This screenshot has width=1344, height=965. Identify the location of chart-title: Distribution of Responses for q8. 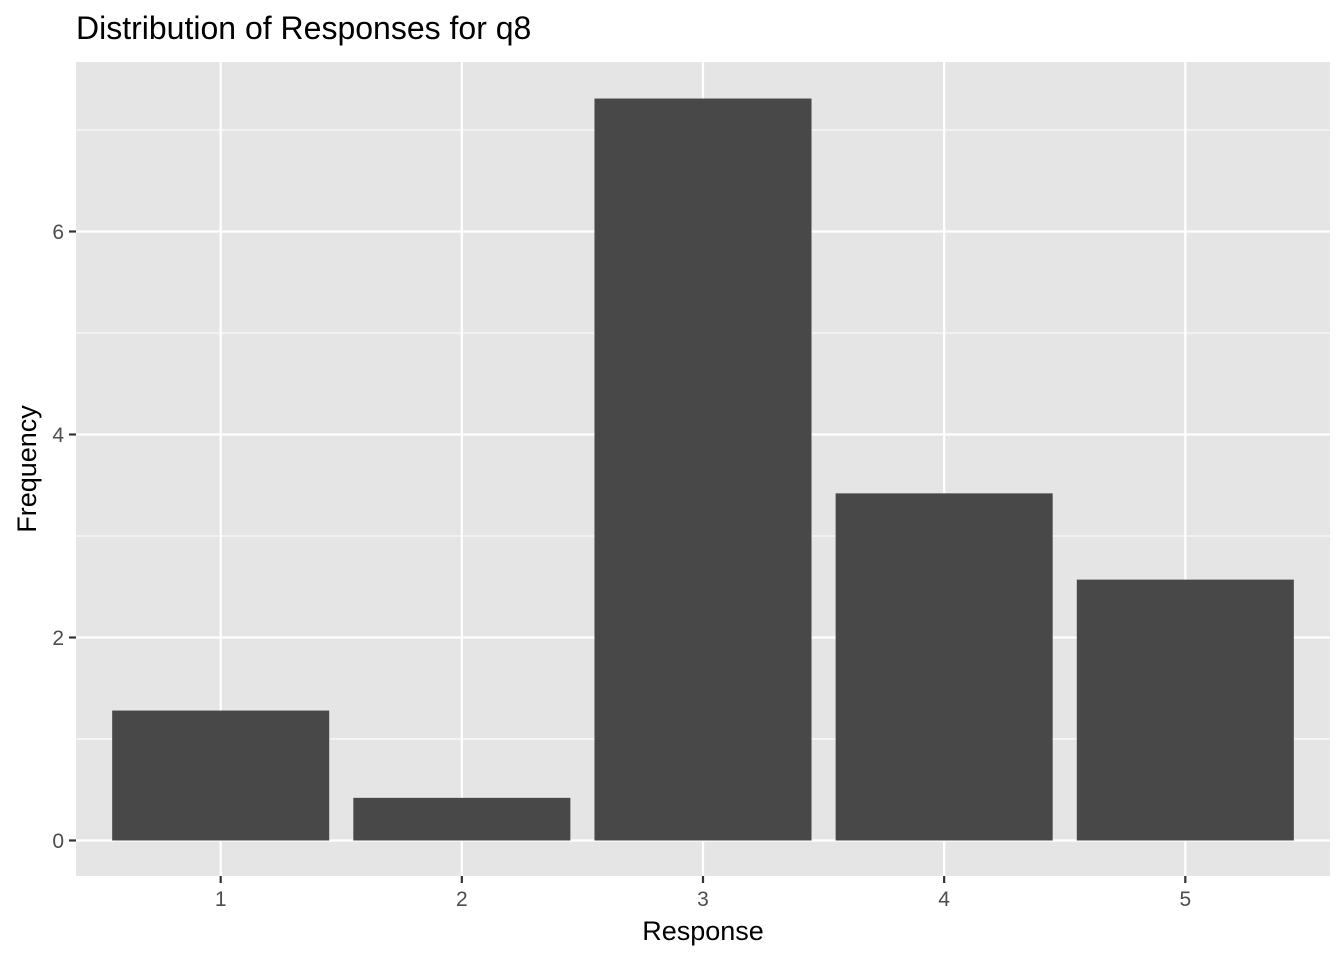
(303, 28).